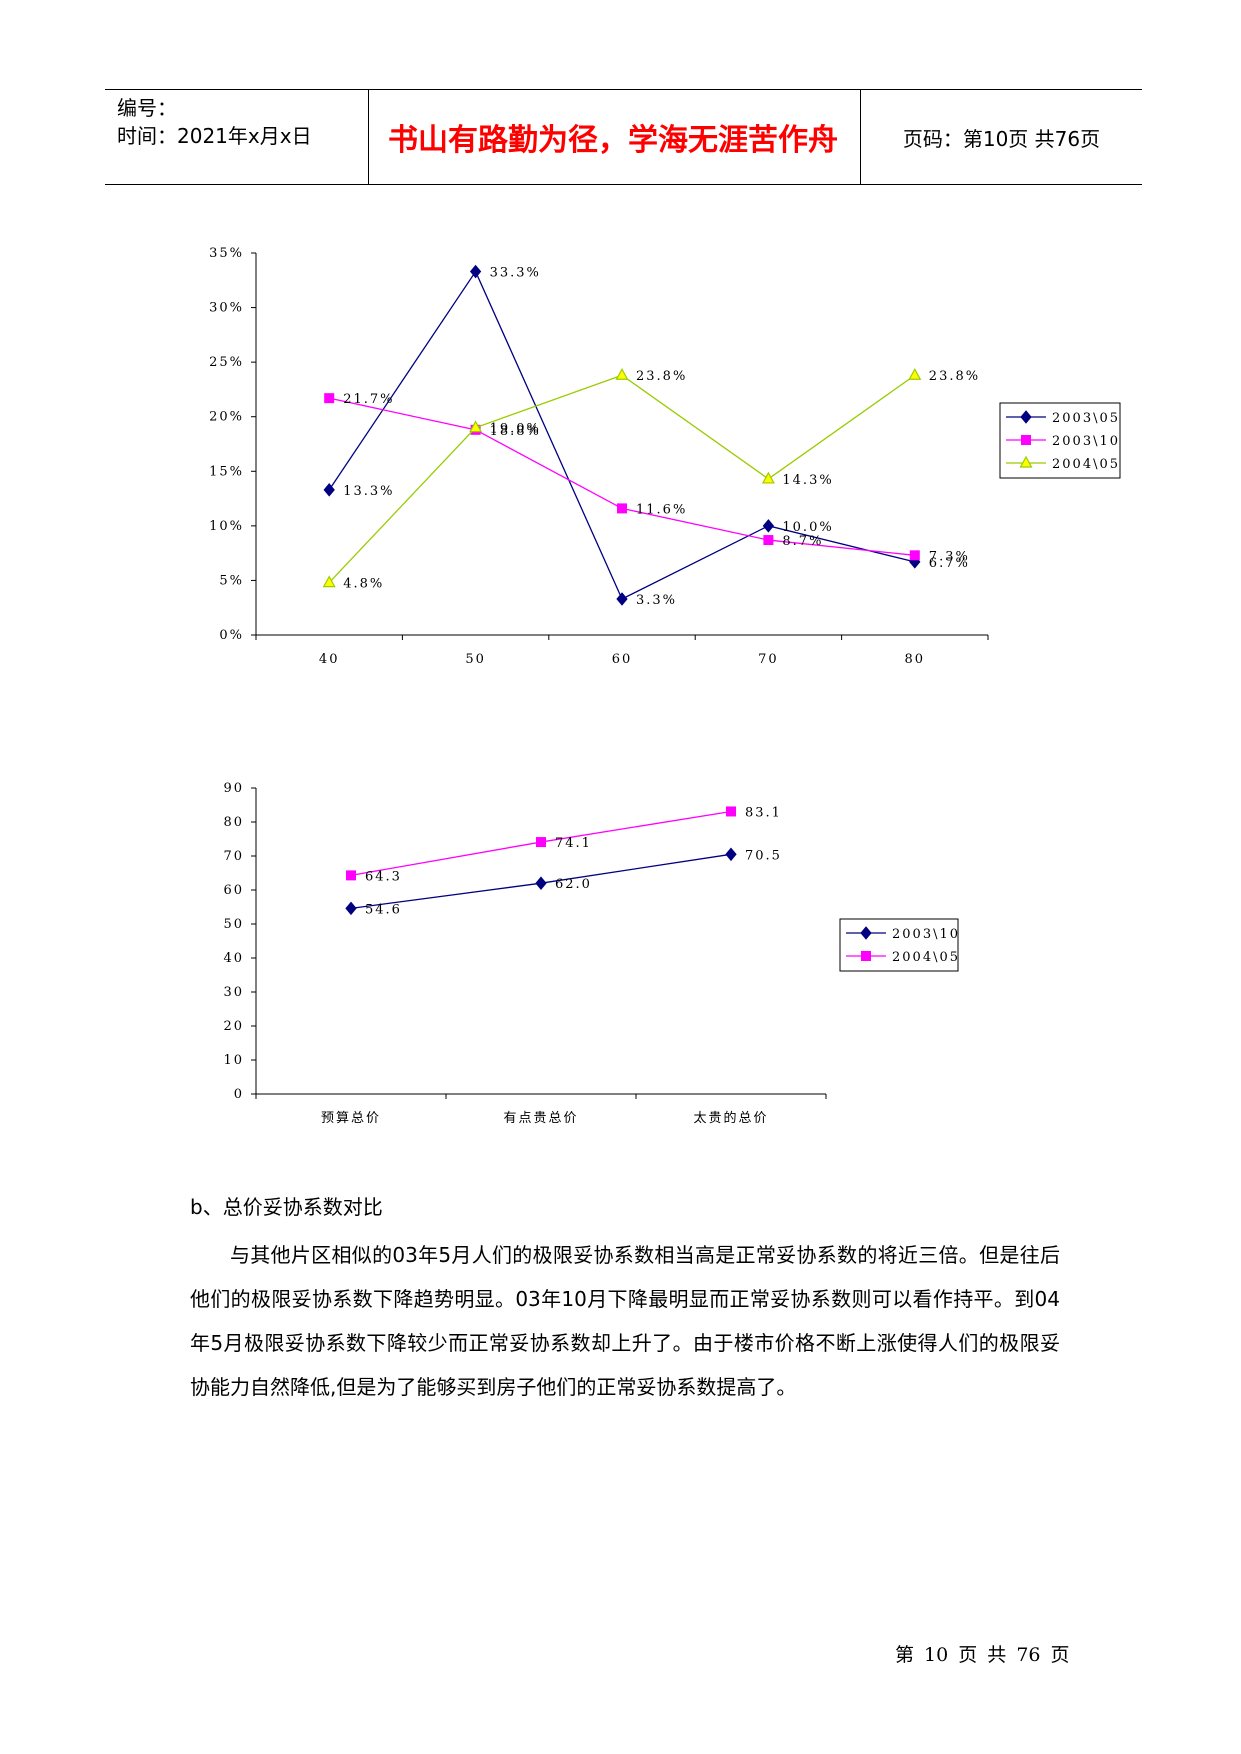  I want to click on x-tick-label: 60, so click(622, 659).